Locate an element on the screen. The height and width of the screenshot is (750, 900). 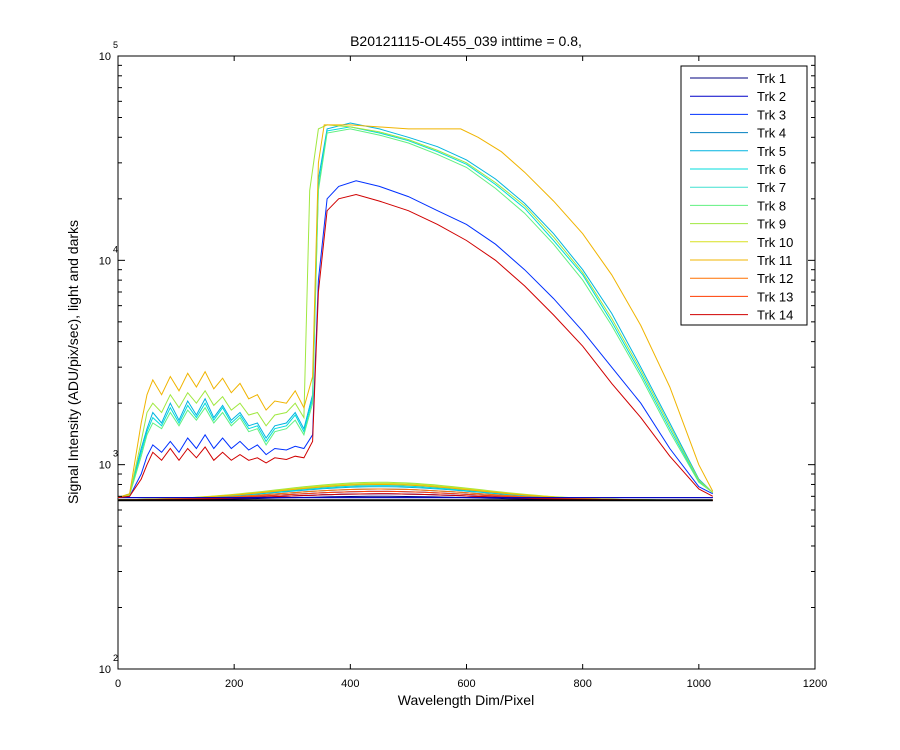
legend-label: Trk 8 is located at coordinates (771, 205).